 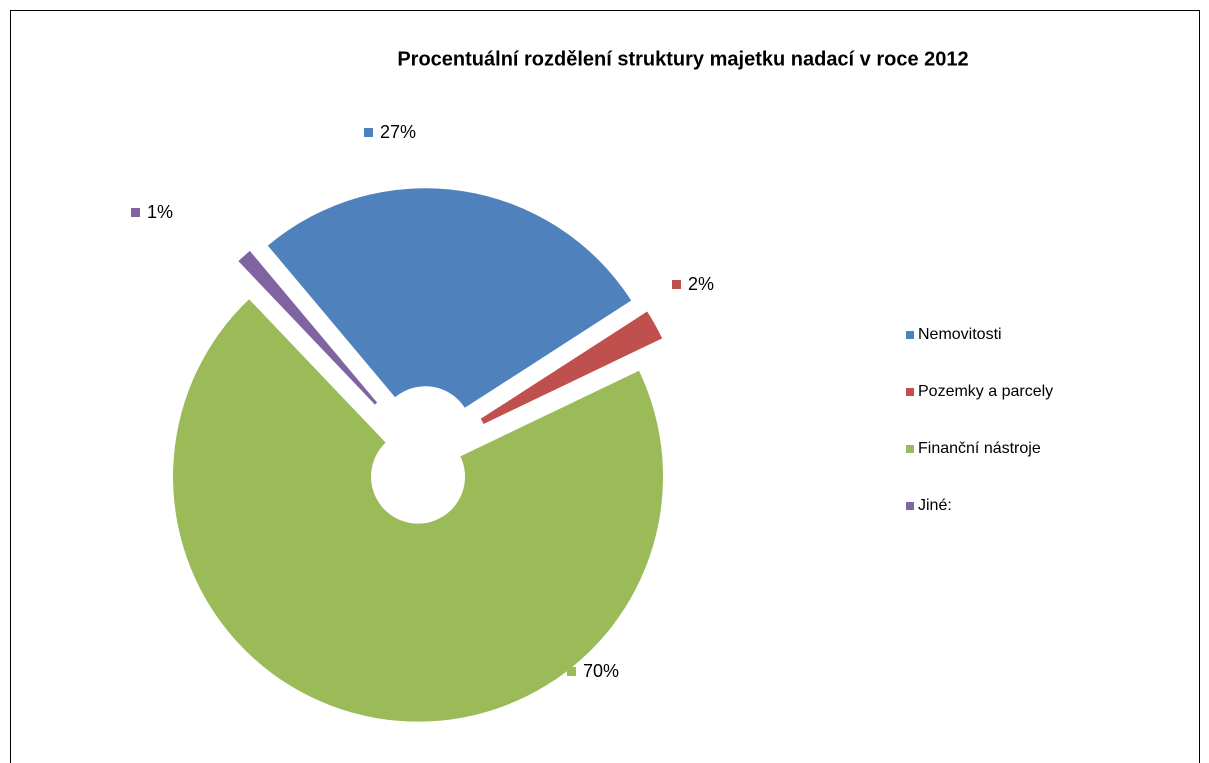 What do you see at coordinates (979, 448) in the screenshot?
I see `legend-label: Finanční nástroje` at bounding box center [979, 448].